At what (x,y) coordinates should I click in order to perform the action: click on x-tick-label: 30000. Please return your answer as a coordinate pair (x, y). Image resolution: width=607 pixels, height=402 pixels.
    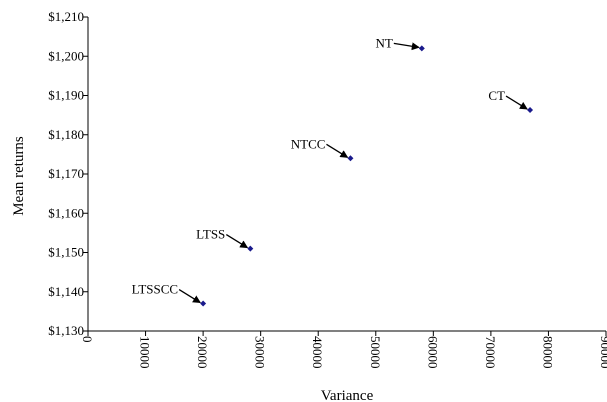
    Looking at the image, I should click on (260, 352).